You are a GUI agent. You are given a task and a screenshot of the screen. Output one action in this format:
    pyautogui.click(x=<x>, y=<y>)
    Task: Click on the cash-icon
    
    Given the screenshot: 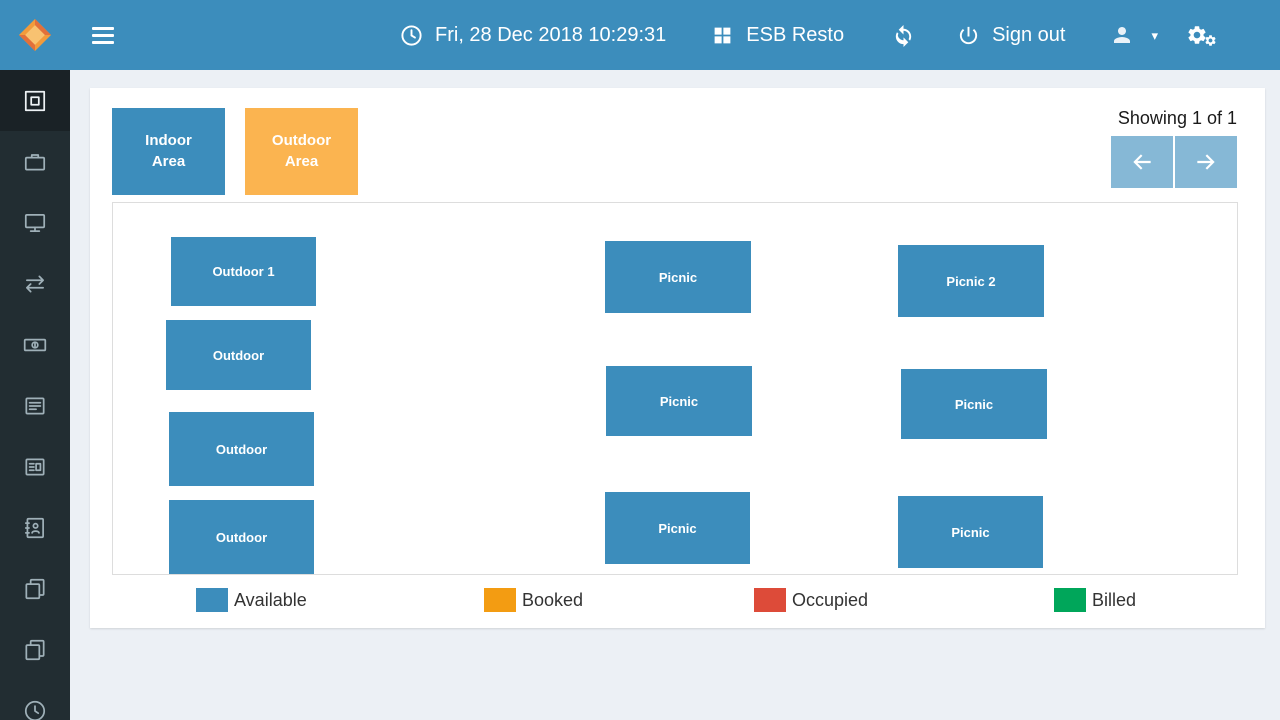 What is the action you would take?
    pyautogui.click(x=35, y=344)
    